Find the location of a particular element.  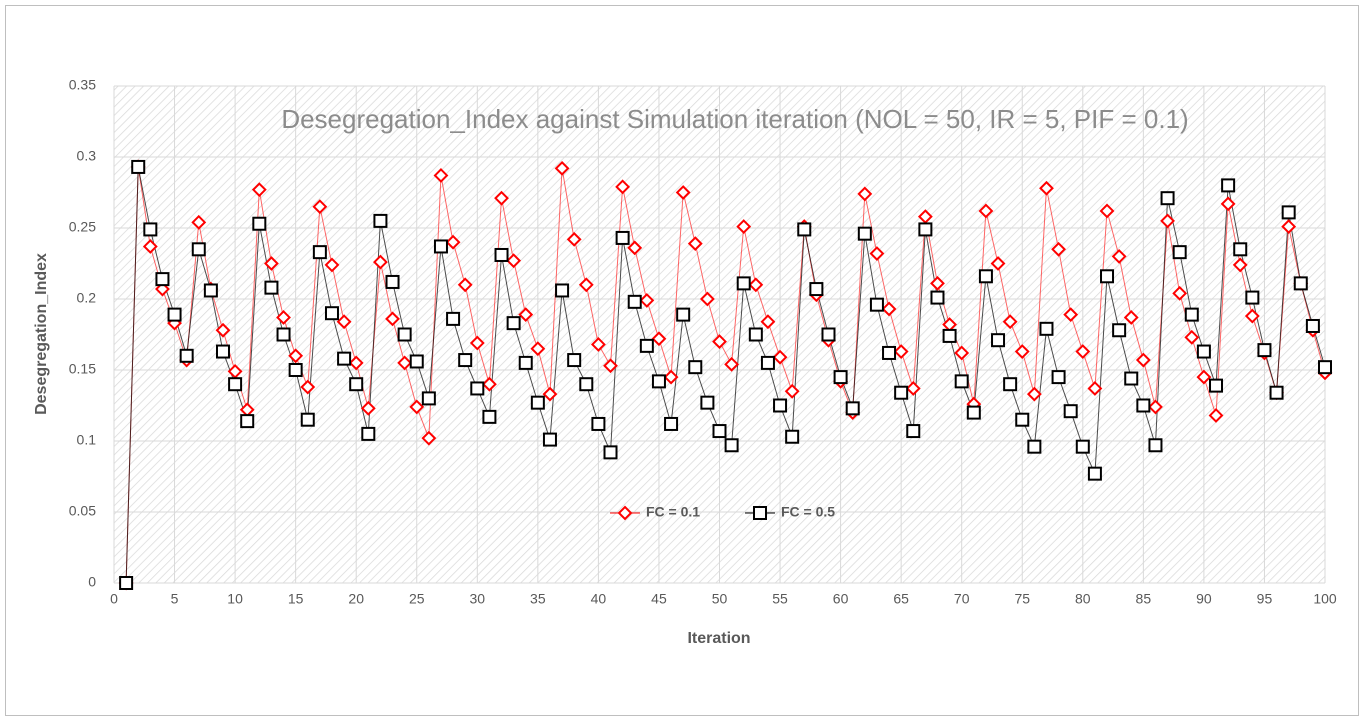

x-tick-label: 15 is located at coordinates (296, 599).